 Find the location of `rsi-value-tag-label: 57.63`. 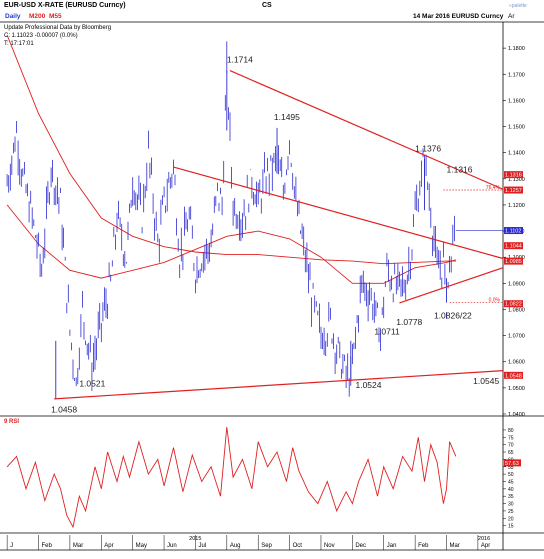

rsi-value-tag-label: 57.63 is located at coordinates (512, 464).